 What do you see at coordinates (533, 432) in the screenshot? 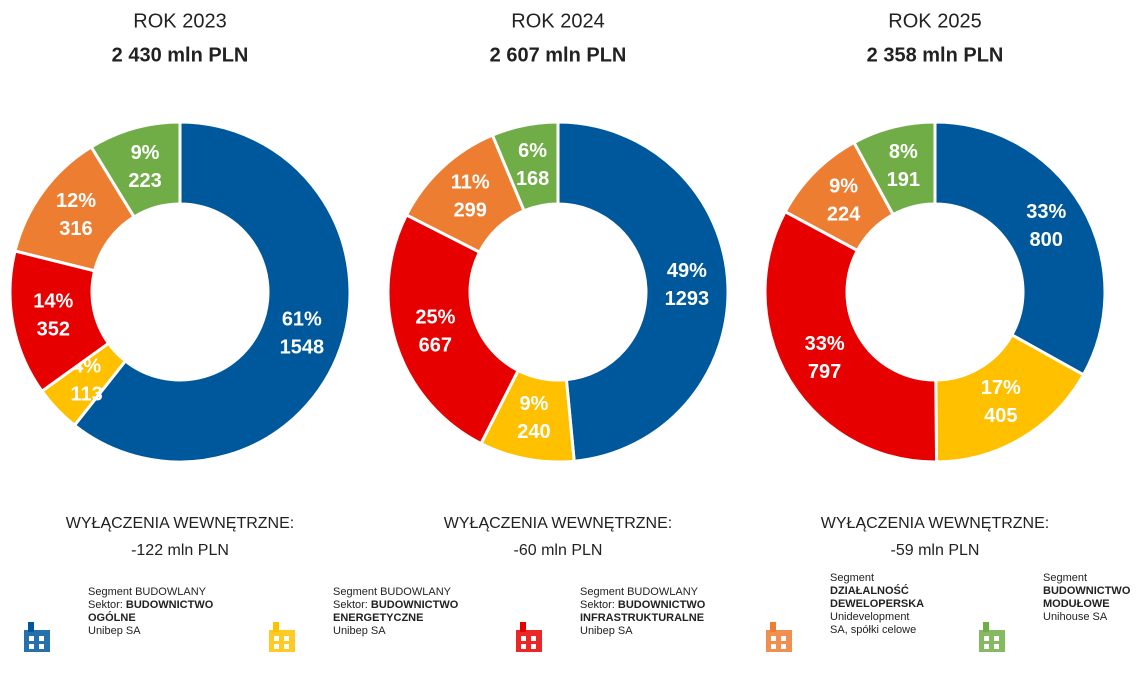
I see `value-label: 240` at bounding box center [533, 432].